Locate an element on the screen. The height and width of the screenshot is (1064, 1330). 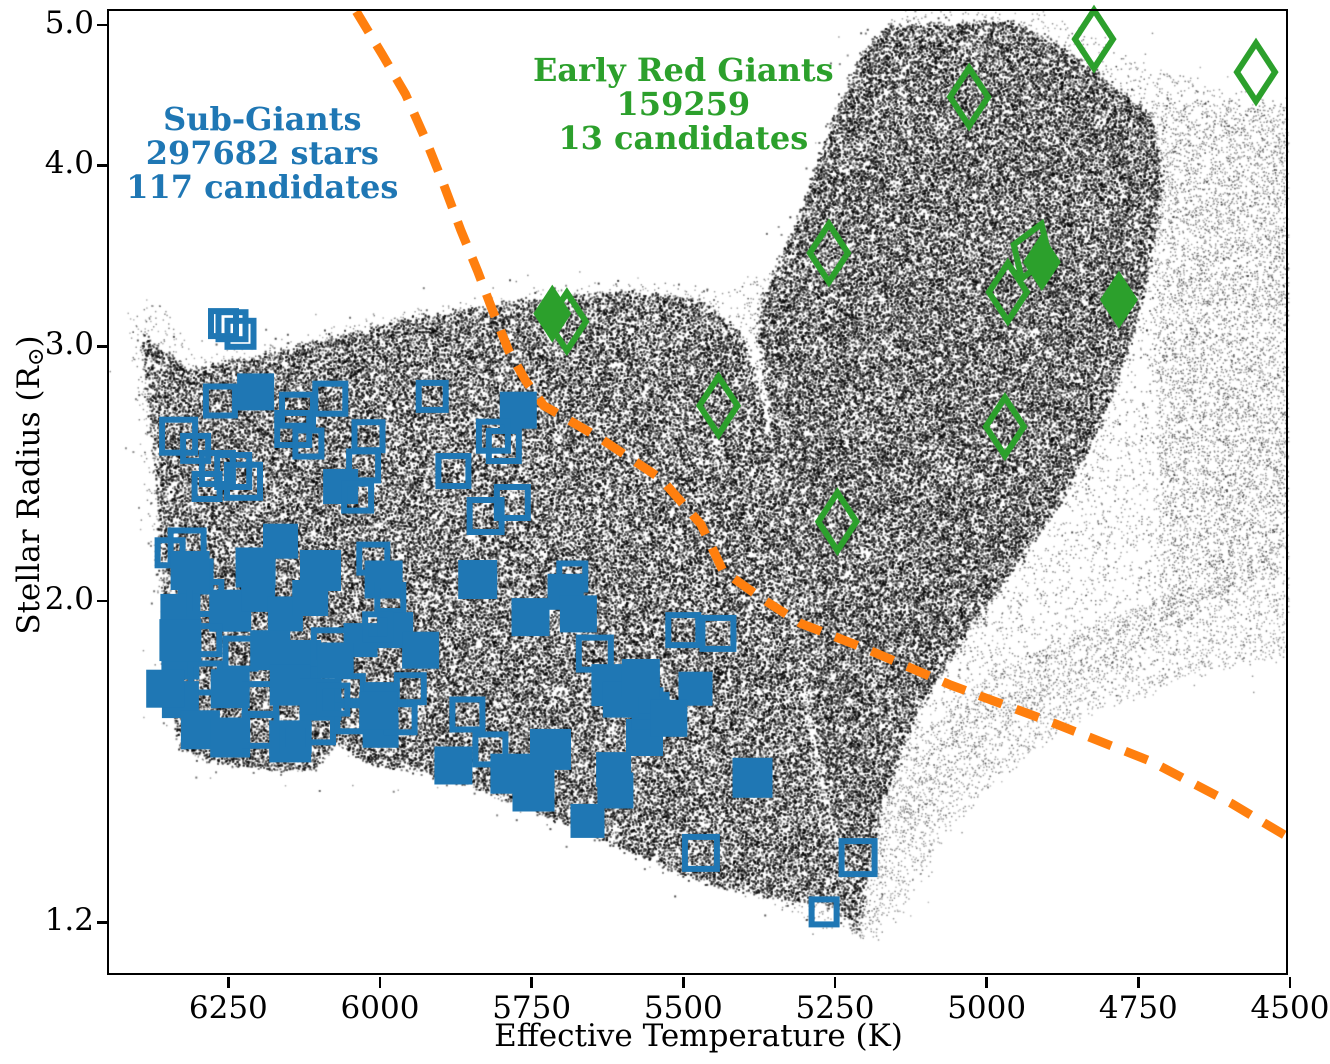
early-red-giants-annotation-line1: Early Red Giants is located at coordinates (683, 70).